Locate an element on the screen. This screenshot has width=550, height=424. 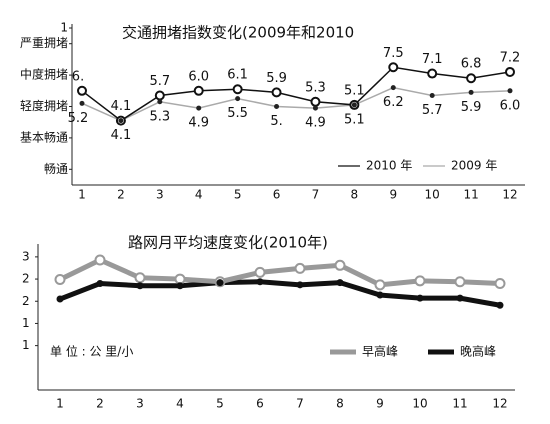
data-label: 7.1 is located at coordinates (432, 59).